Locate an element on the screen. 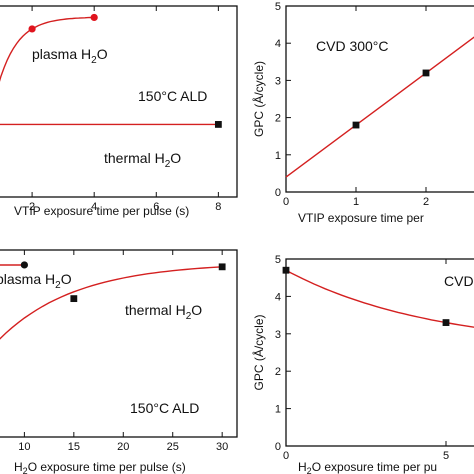  x-tick-label: 4 is located at coordinates (94, 207).